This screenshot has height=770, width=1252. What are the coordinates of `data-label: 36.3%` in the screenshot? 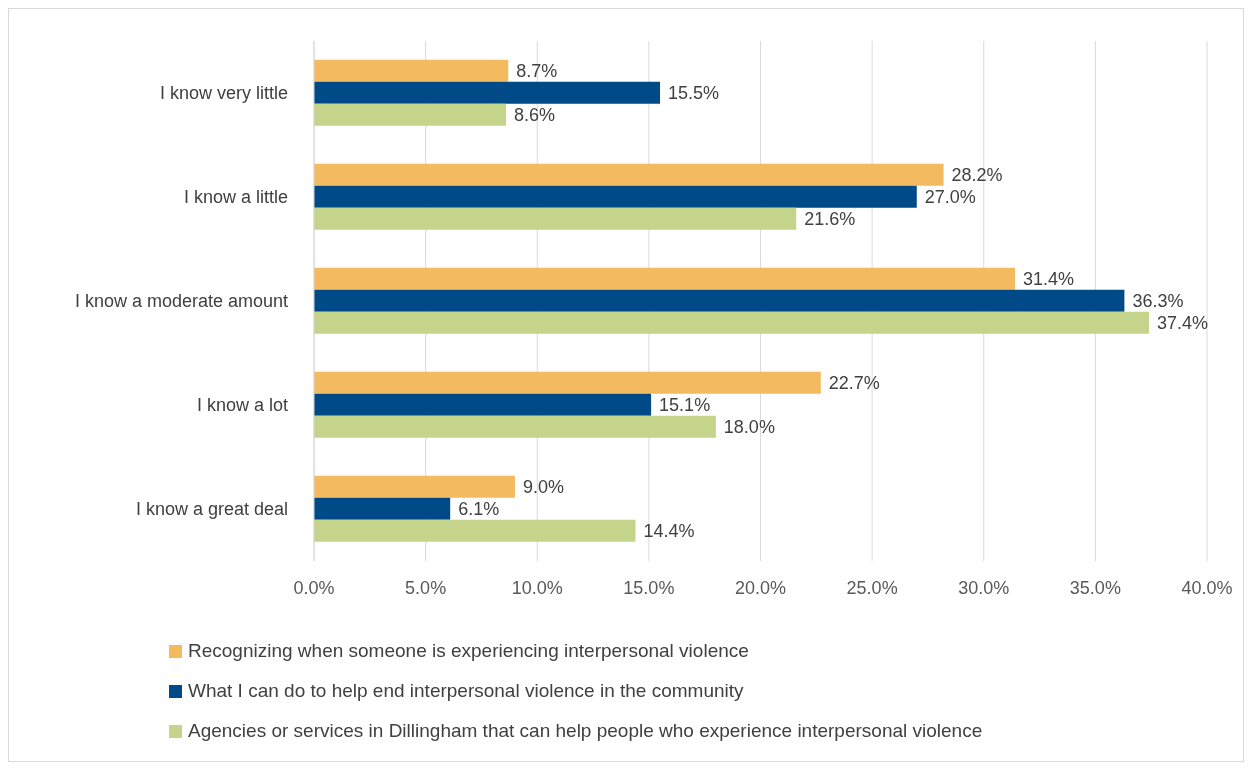 It's located at (1158, 301).